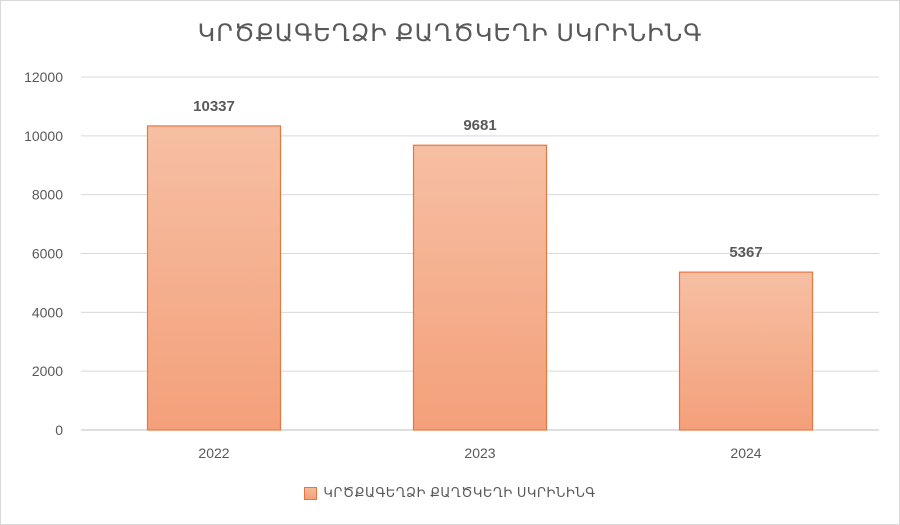  I want to click on y-tick-label: 12000, so click(43, 77).